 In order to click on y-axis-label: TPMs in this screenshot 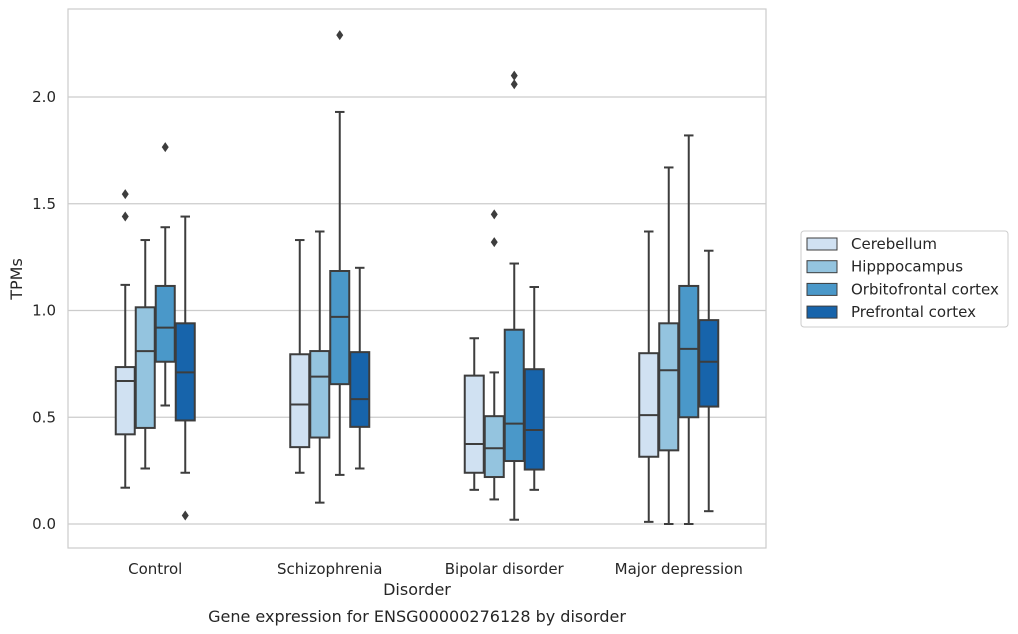, I will do `click(16, 279)`.